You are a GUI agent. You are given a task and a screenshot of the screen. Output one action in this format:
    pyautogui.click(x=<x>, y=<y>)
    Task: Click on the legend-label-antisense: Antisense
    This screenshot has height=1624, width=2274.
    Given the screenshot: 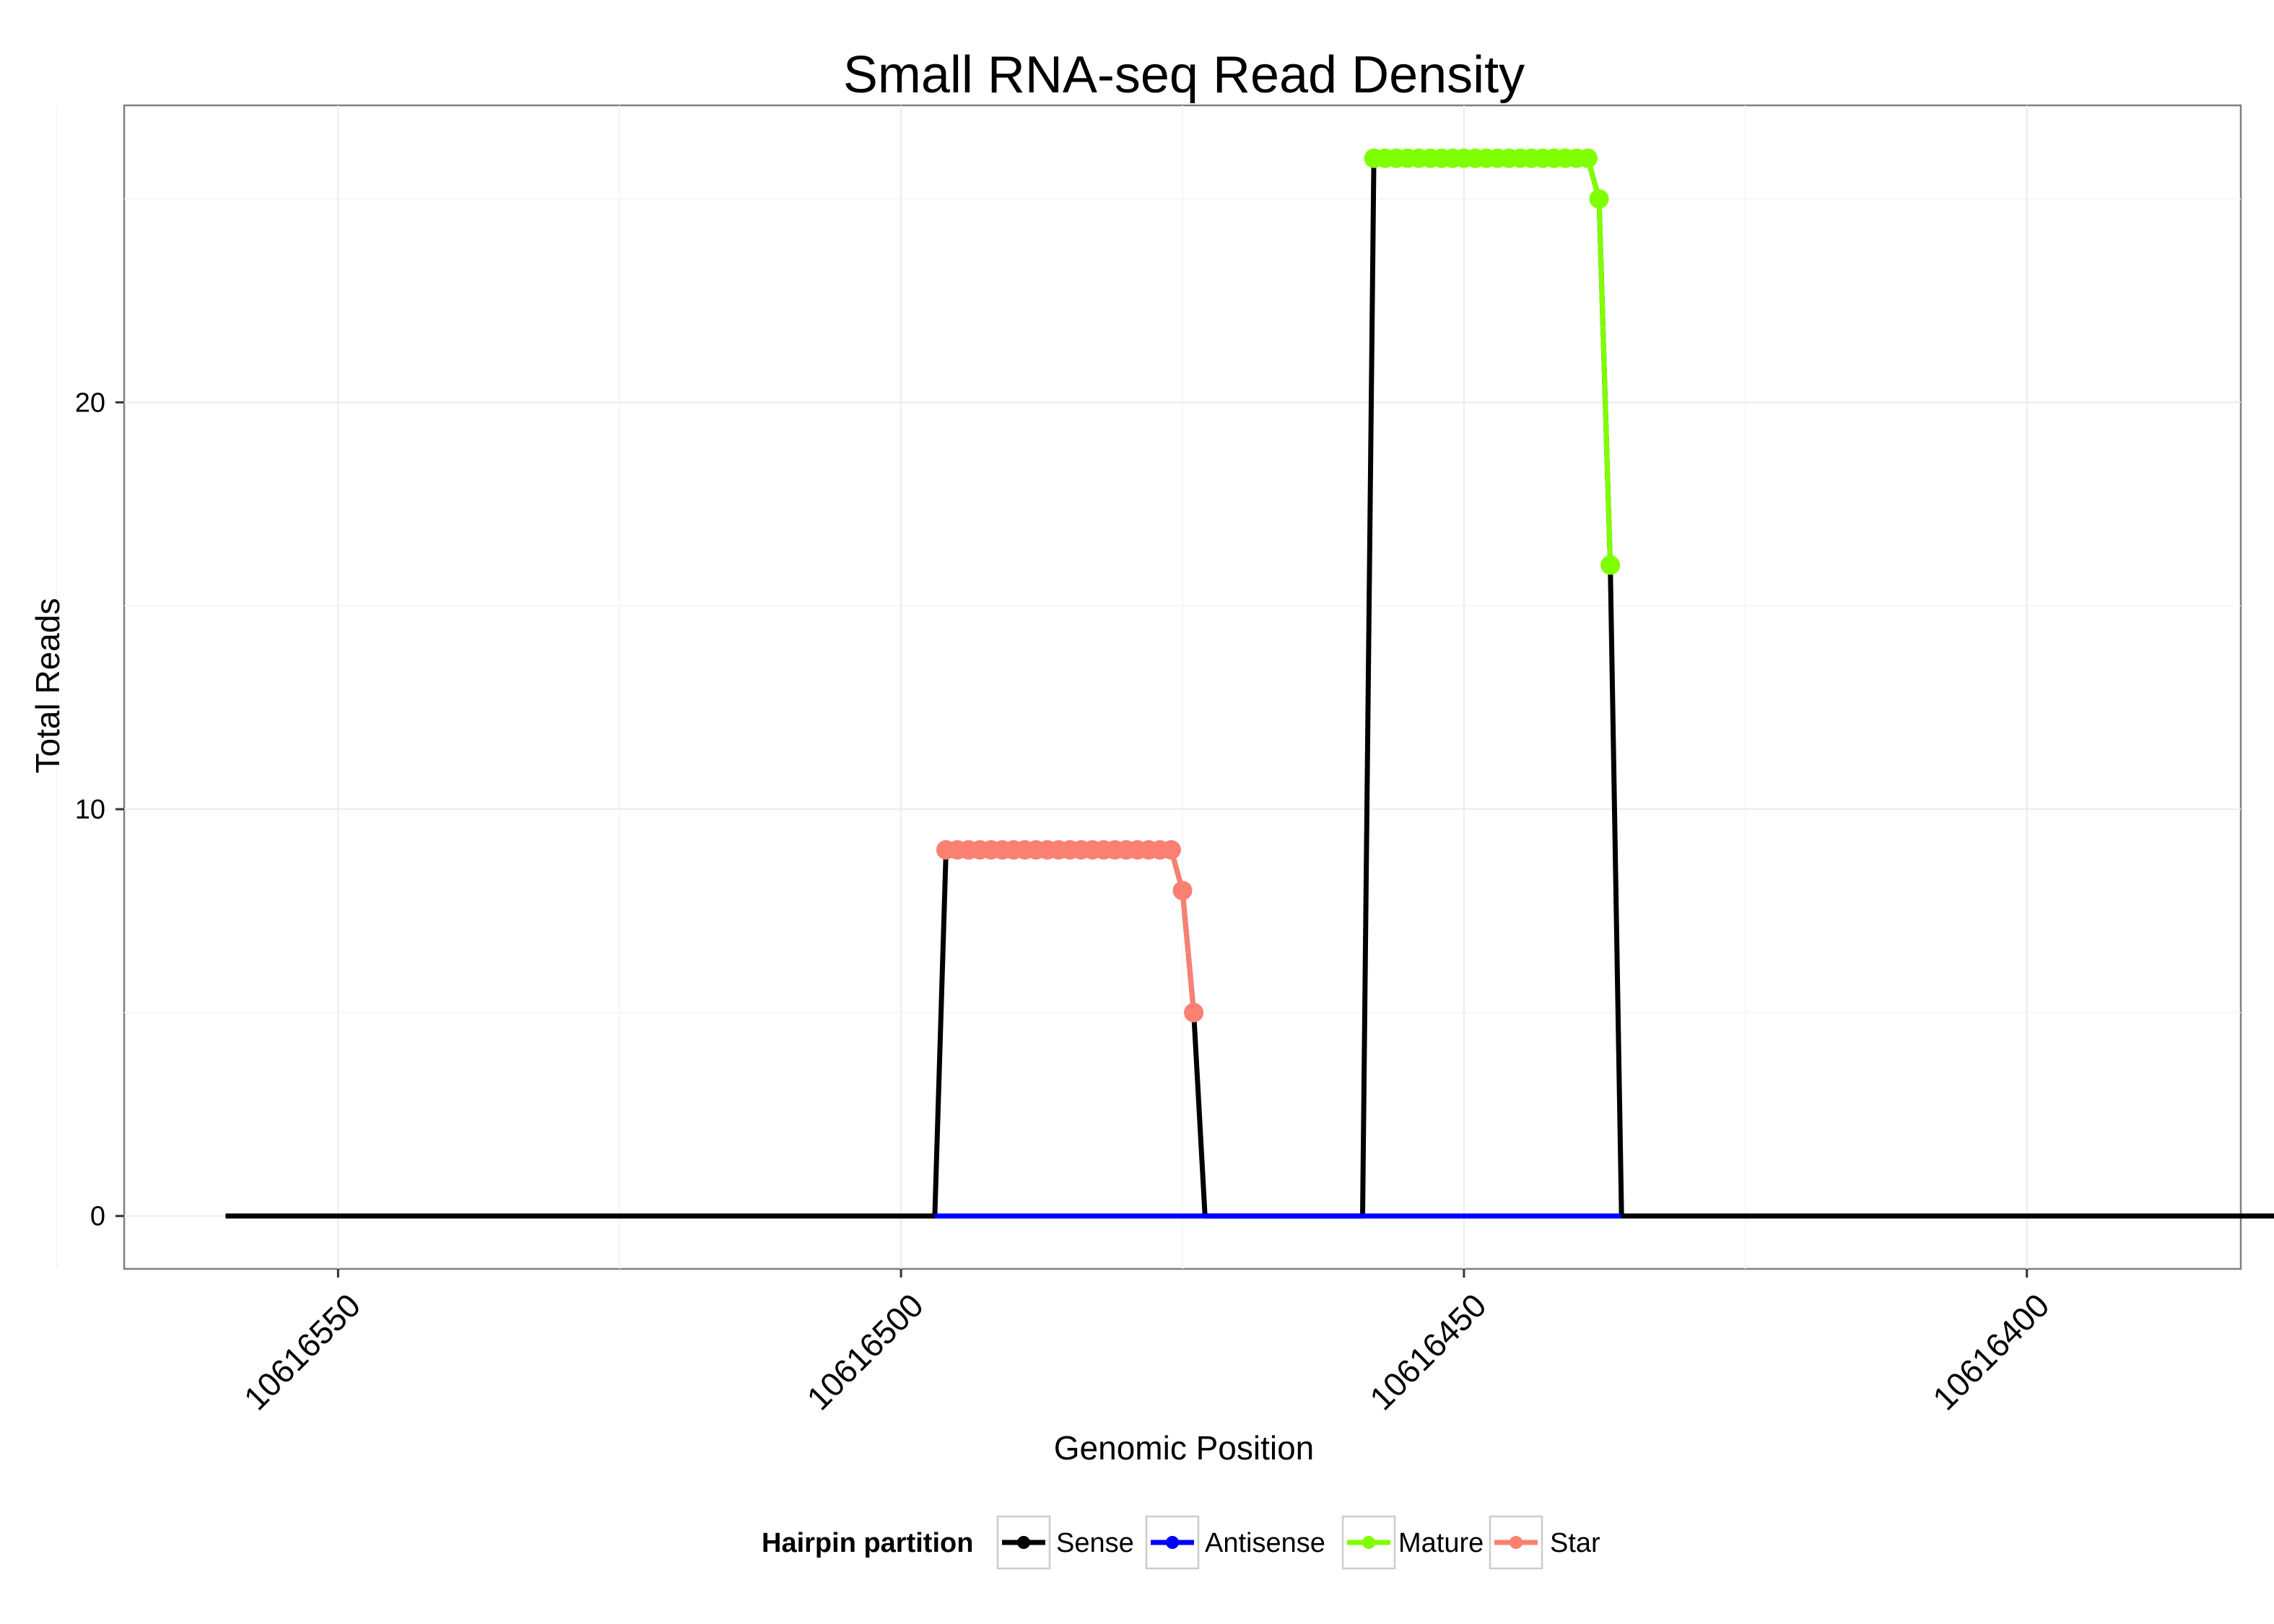 What is the action you would take?
    pyautogui.click(x=1265, y=1543)
    